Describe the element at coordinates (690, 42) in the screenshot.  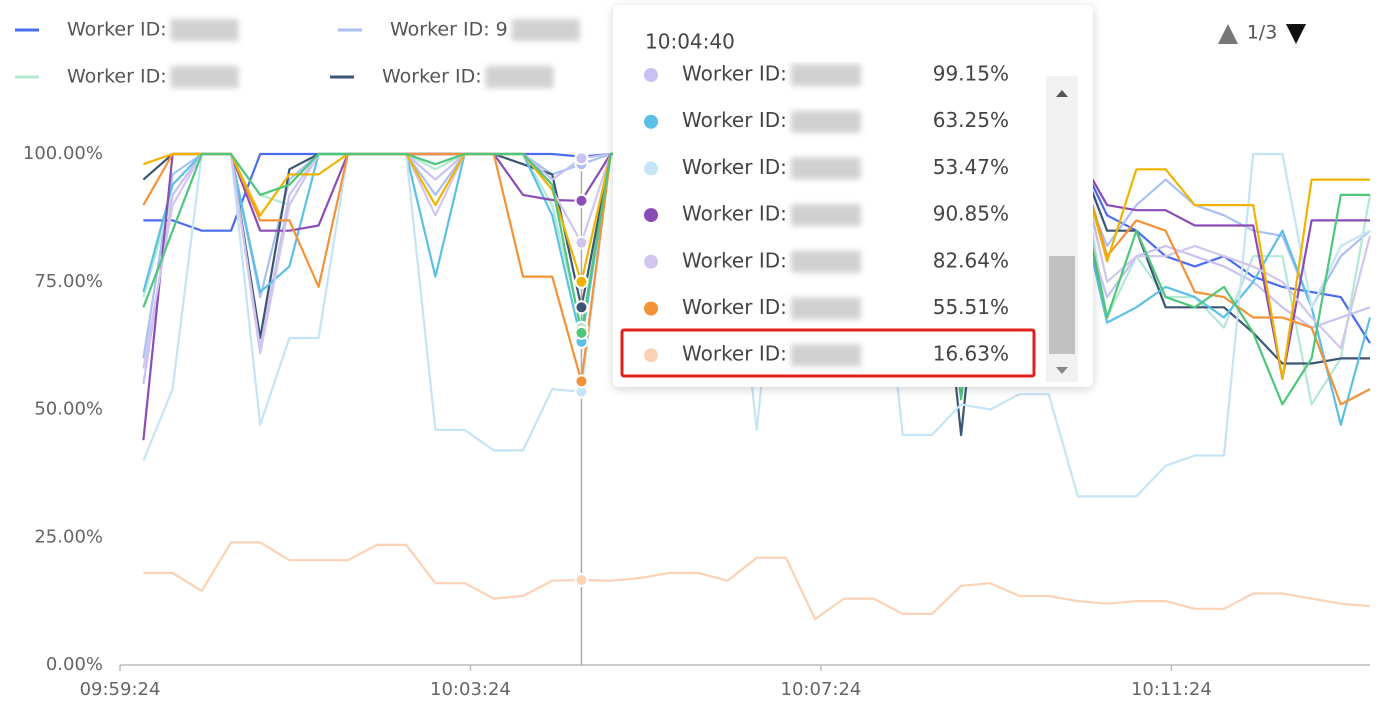
I see `tooltip-title: 10:04:40` at that location.